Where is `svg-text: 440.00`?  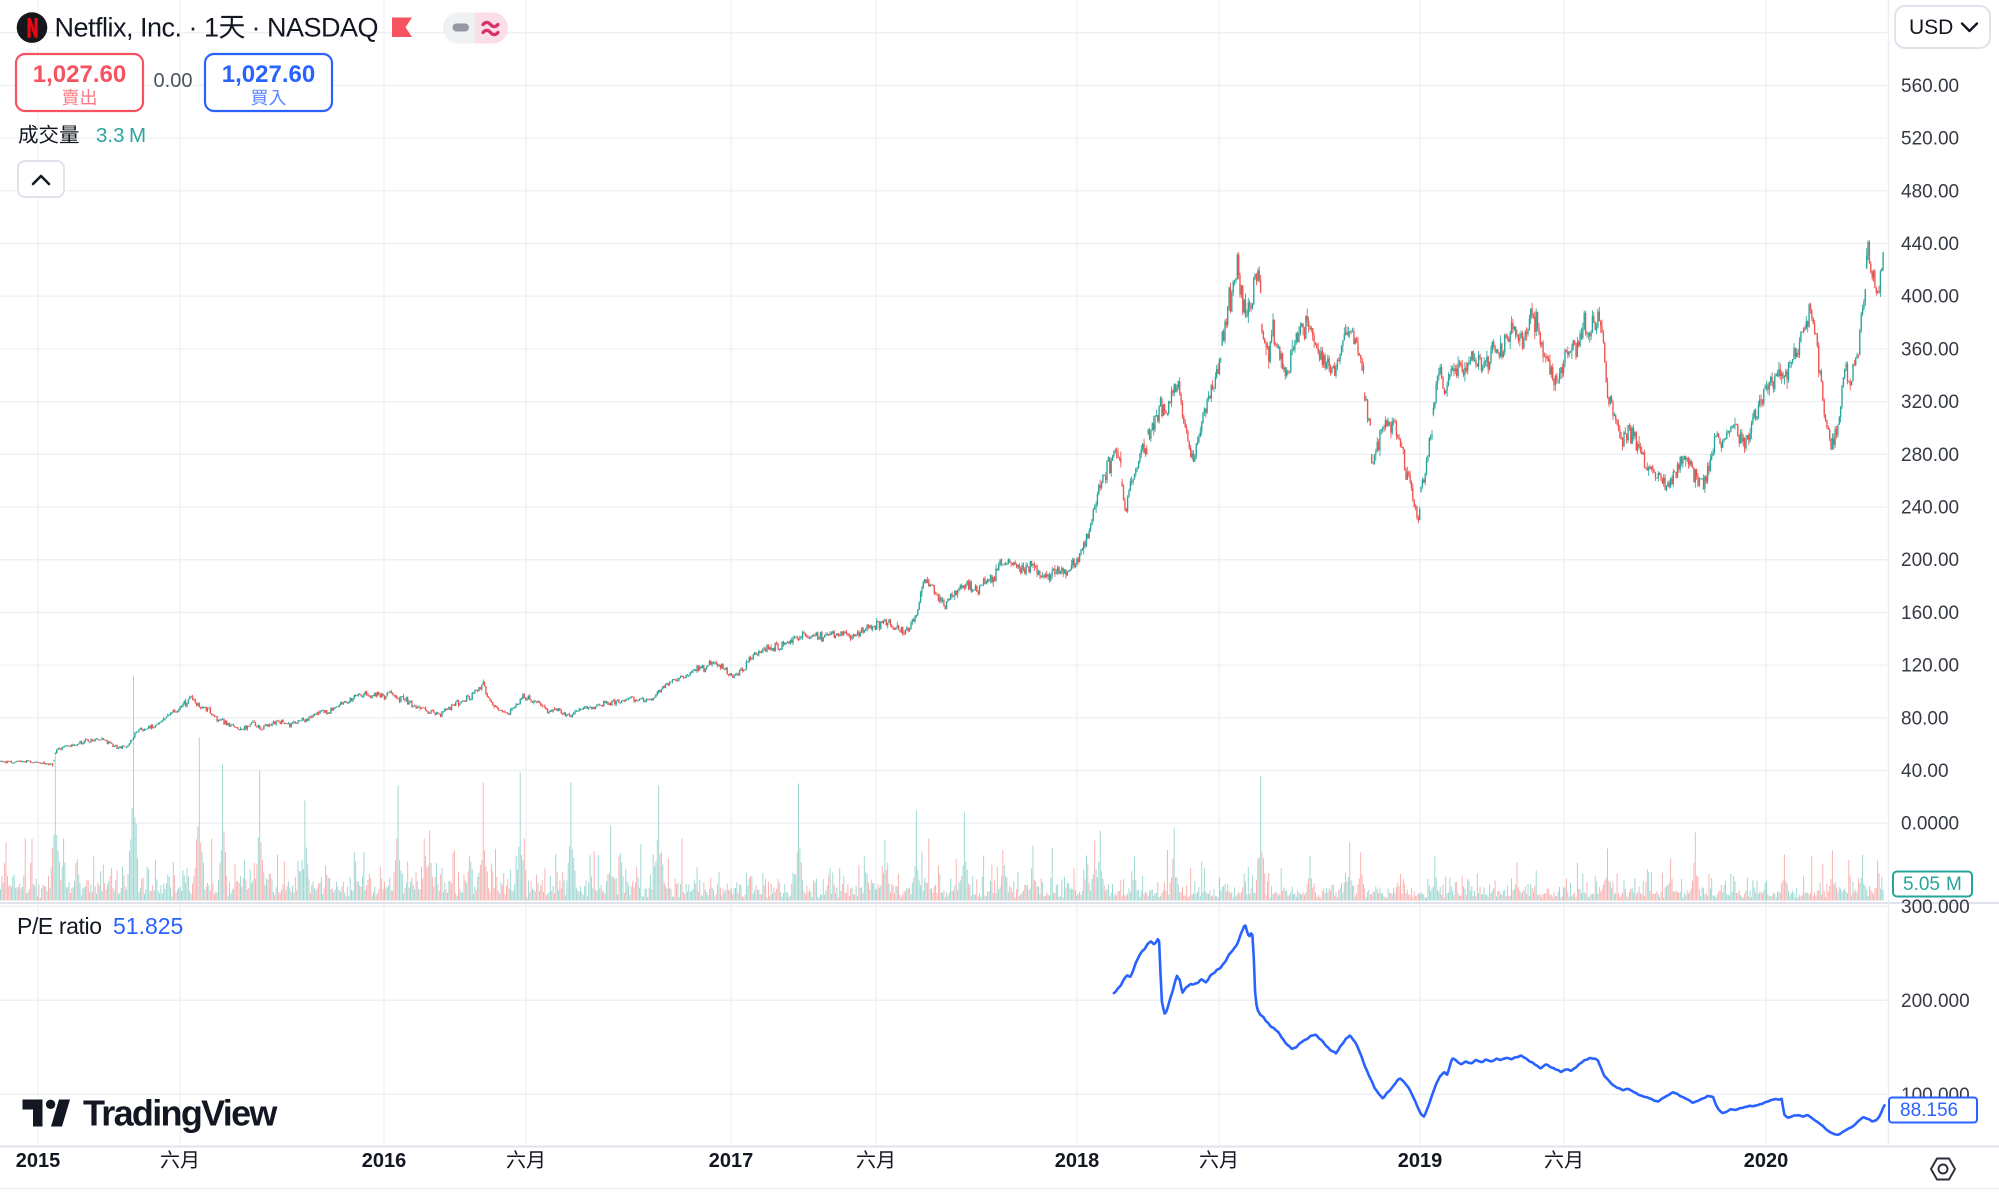 svg-text: 440.00 is located at coordinates (1930, 244).